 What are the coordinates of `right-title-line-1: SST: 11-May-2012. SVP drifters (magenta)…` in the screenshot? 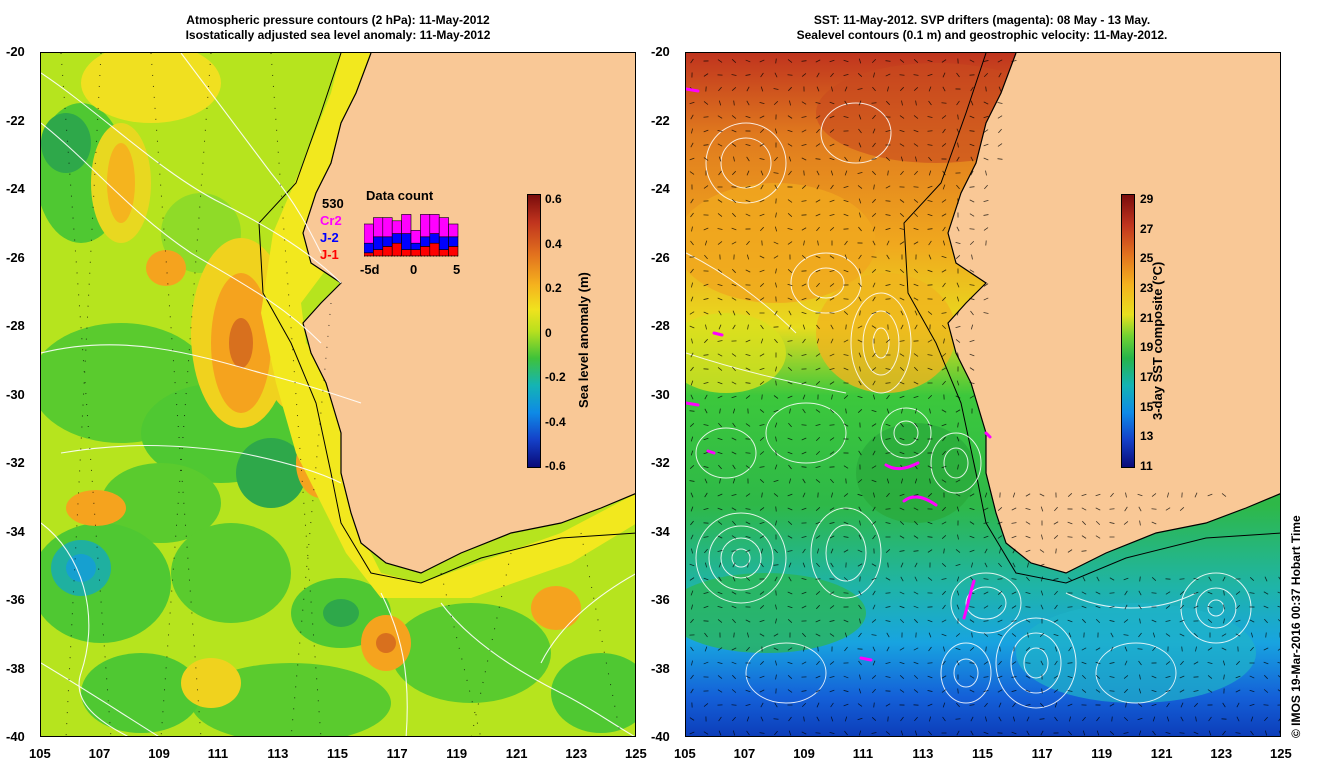 It's located at (982, 20).